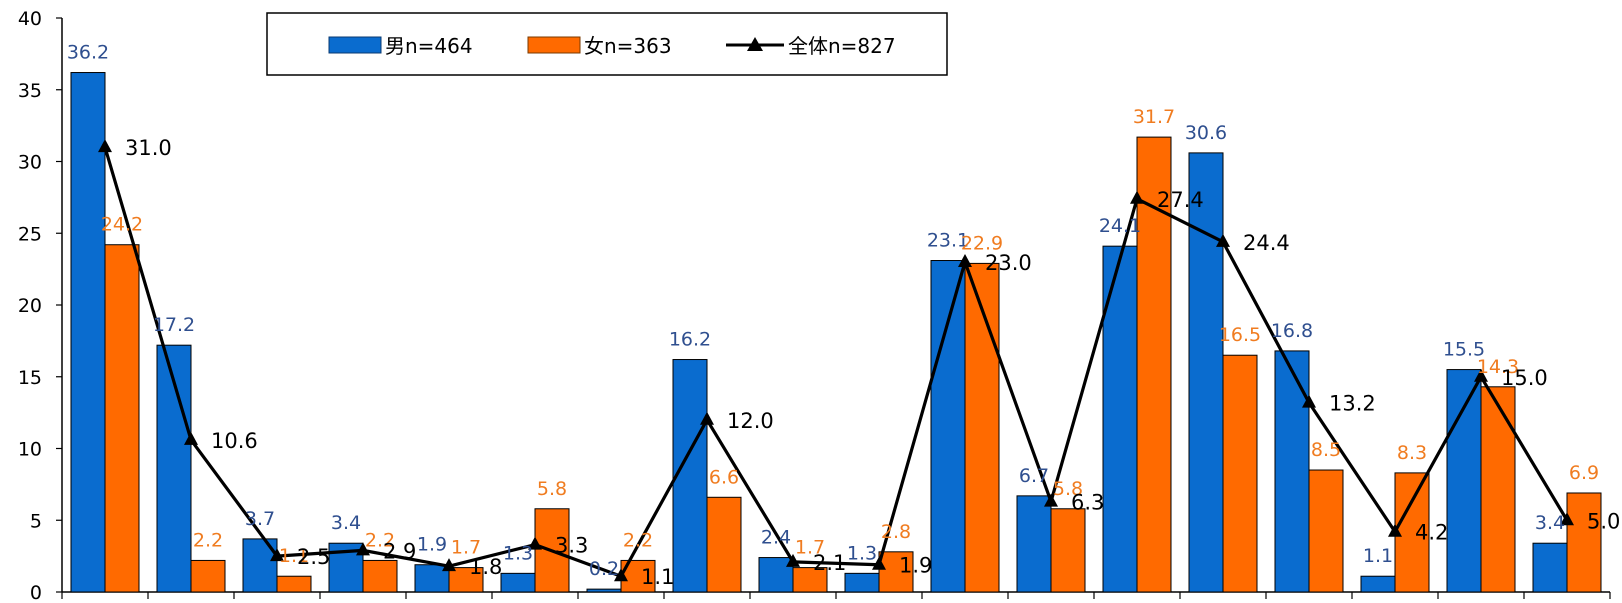 This screenshot has width=1622, height=603. Describe the element at coordinates (571, 546) in the screenshot. I see `label-total: 3.3` at that location.